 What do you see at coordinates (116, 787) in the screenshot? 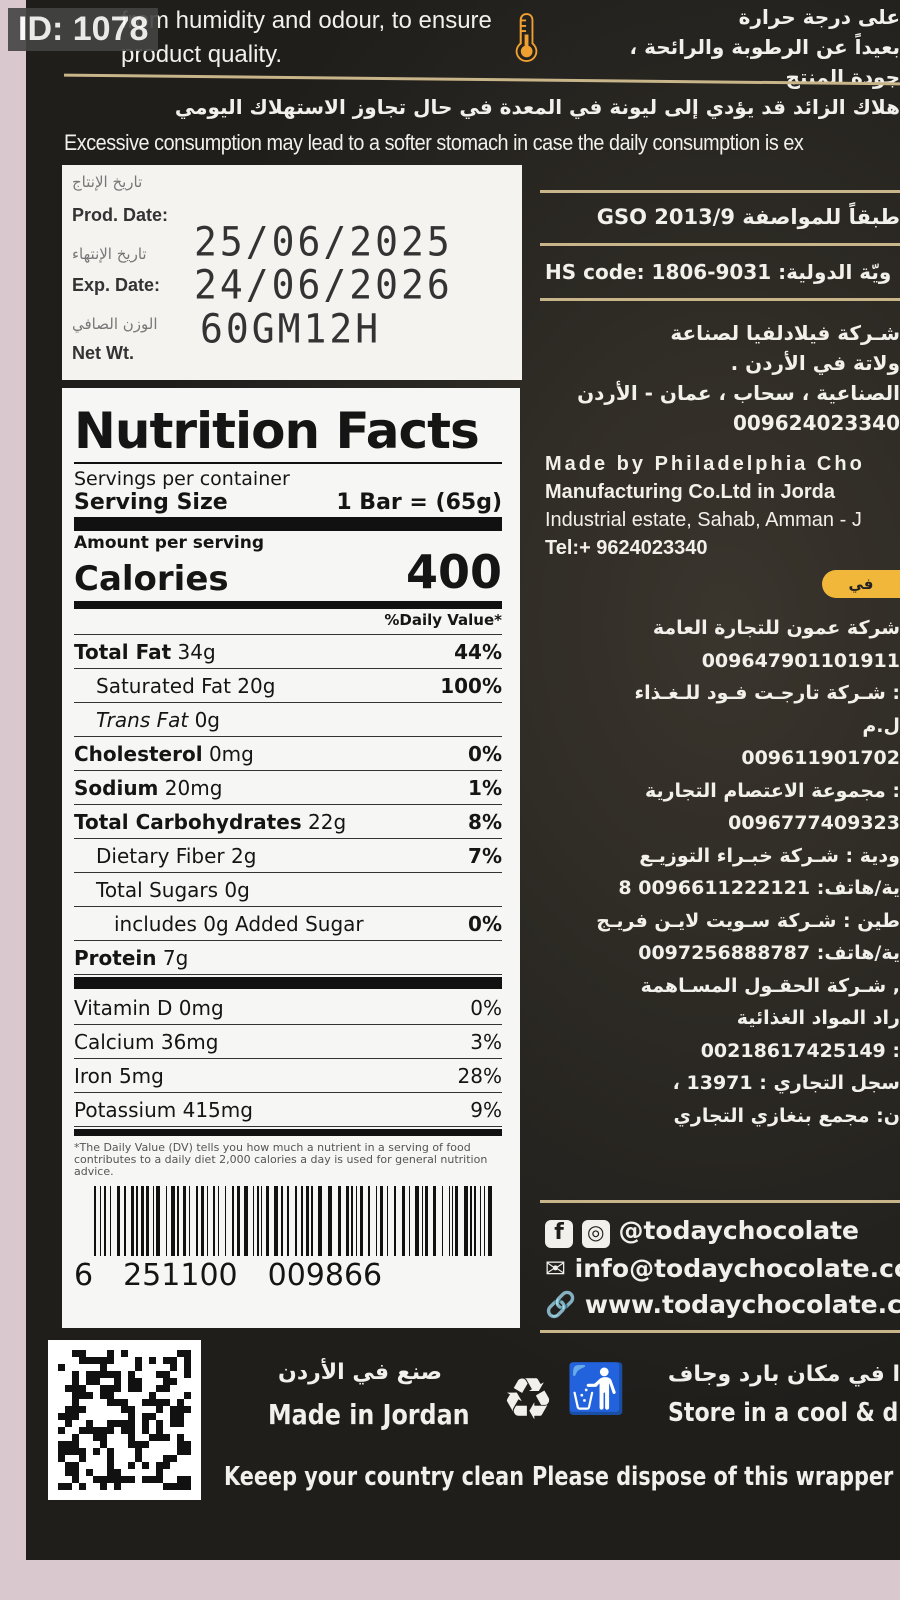
I see `nutrient-name: Sodium` at bounding box center [116, 787].